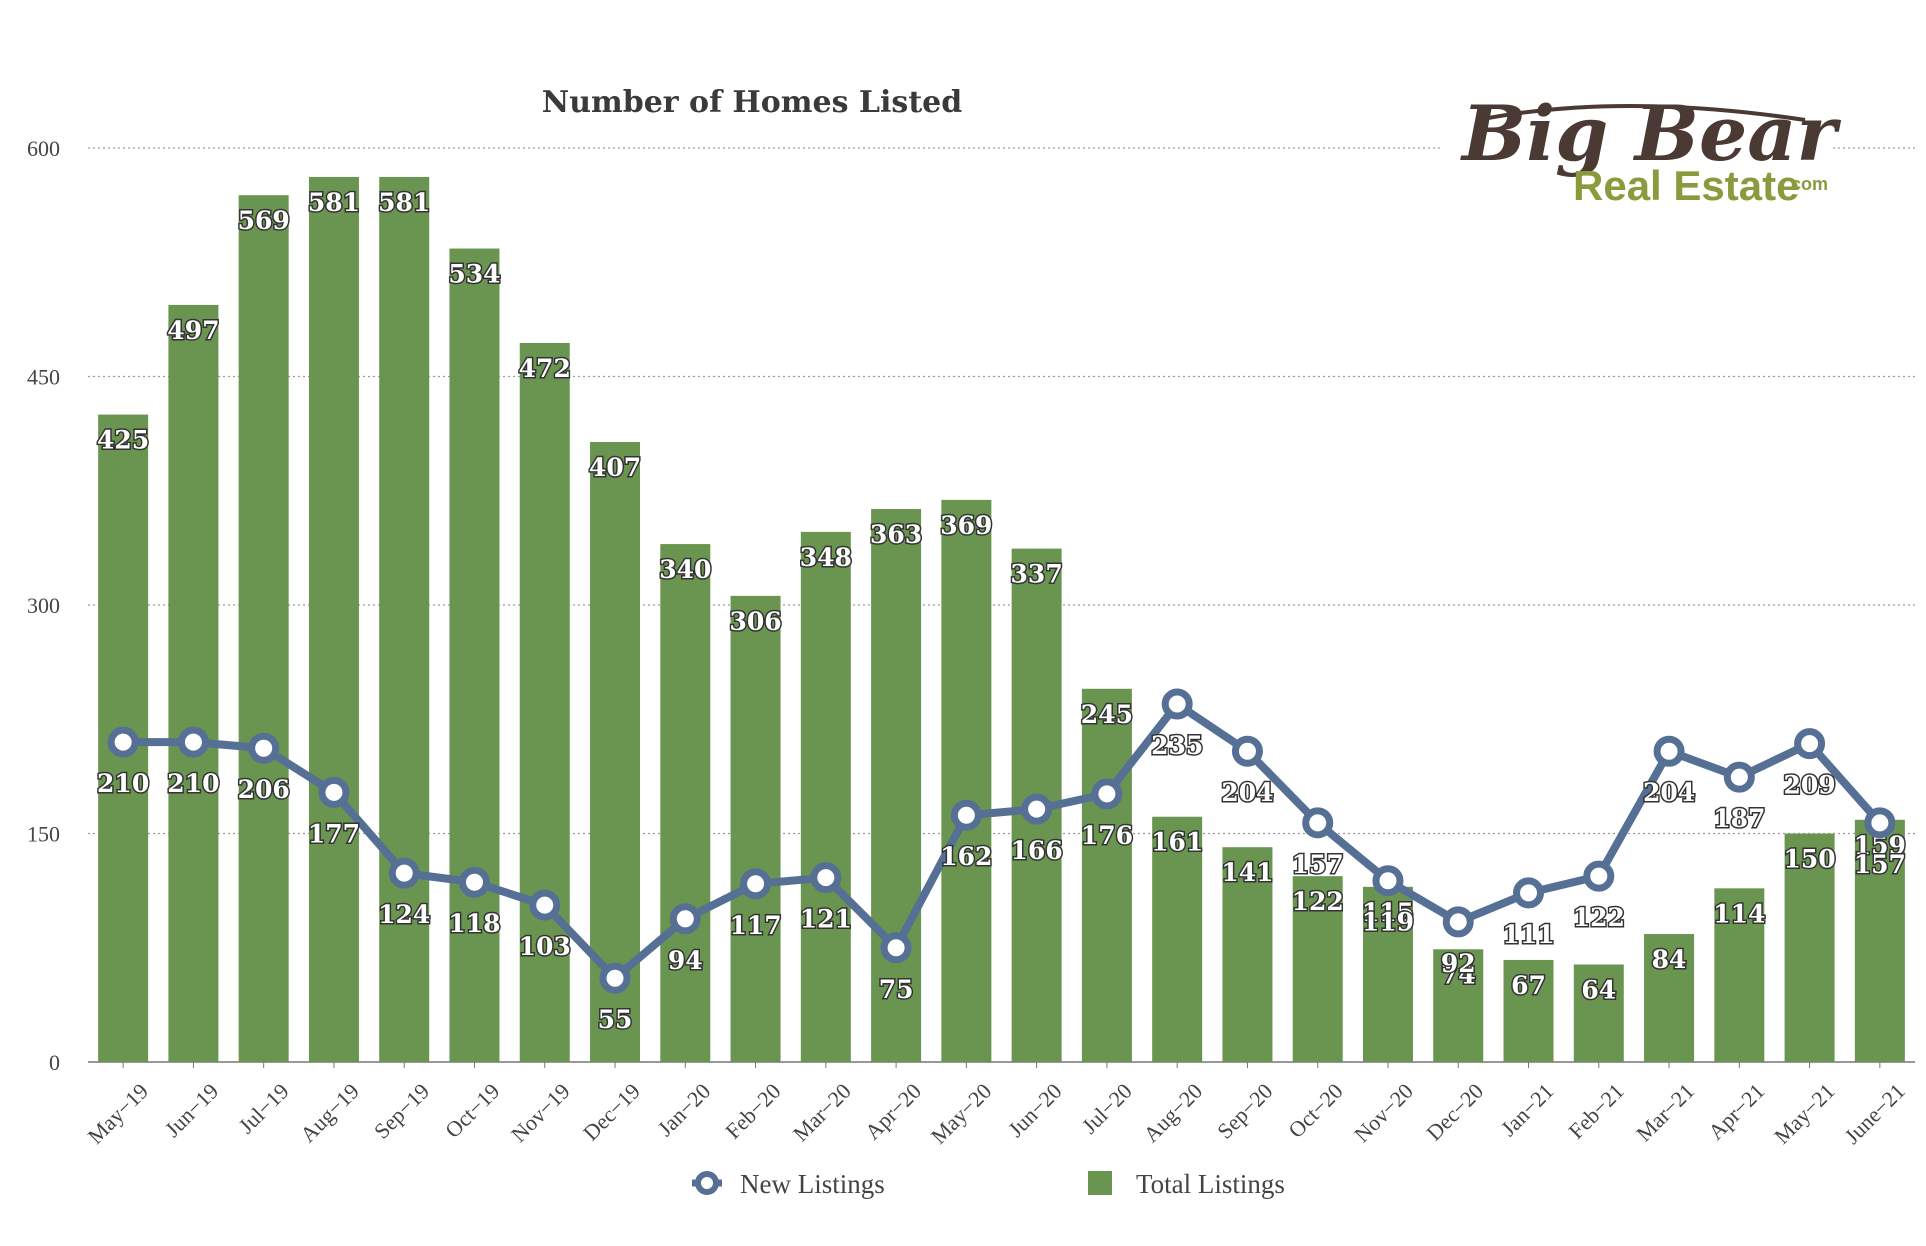  Describe the element at coordinates (264, 220) in the screenshot. I see `bar-value-label: 569` at that location.